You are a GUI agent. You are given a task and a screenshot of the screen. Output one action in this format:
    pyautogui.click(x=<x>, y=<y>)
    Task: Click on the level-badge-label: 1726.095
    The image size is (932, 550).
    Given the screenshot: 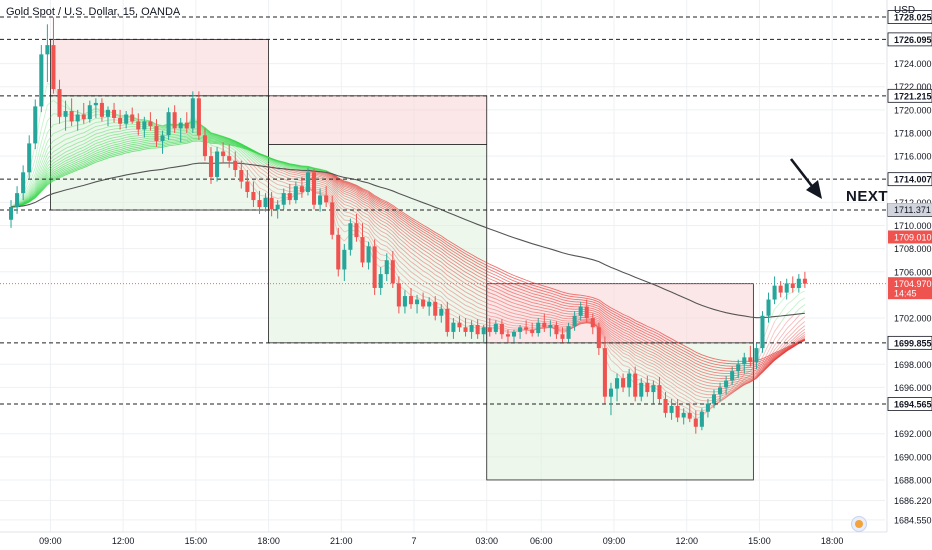 What is the action you would take?
    pyautogui.click(x=913, y=40)
    